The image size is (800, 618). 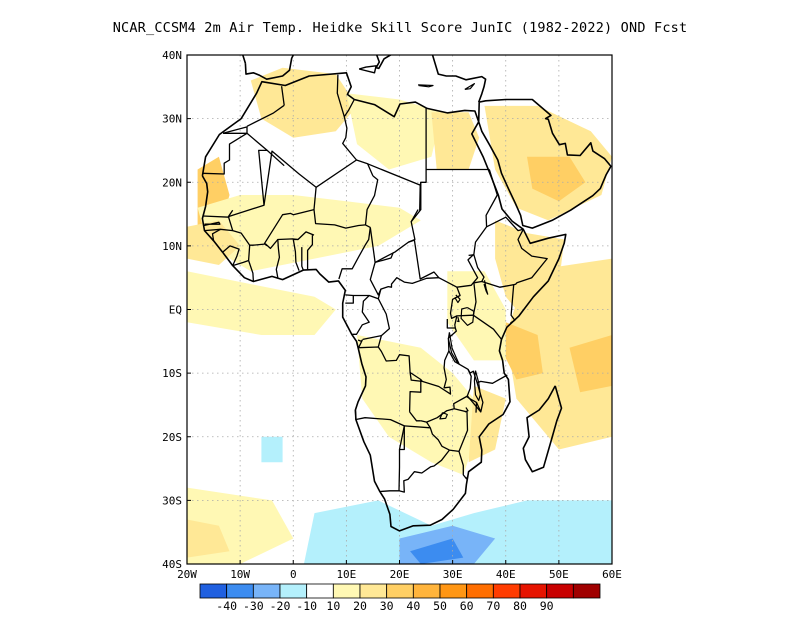 What do you see at coordinates (172, 373) in the screenshot?
I see `y-tick-label: 10S` at bounding box center [172, 373].